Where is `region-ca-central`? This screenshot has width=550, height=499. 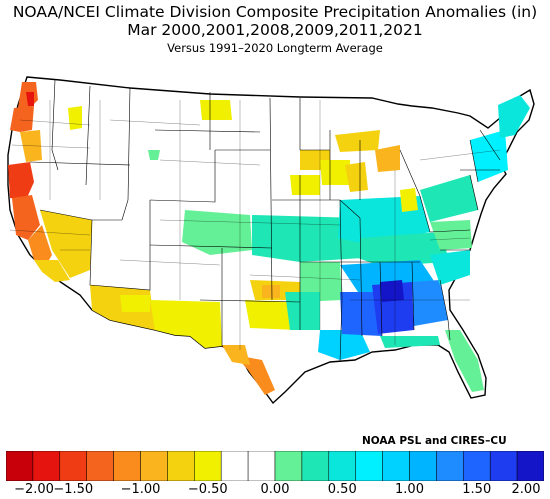 region-ca-central is located at coordinates (40, 246).